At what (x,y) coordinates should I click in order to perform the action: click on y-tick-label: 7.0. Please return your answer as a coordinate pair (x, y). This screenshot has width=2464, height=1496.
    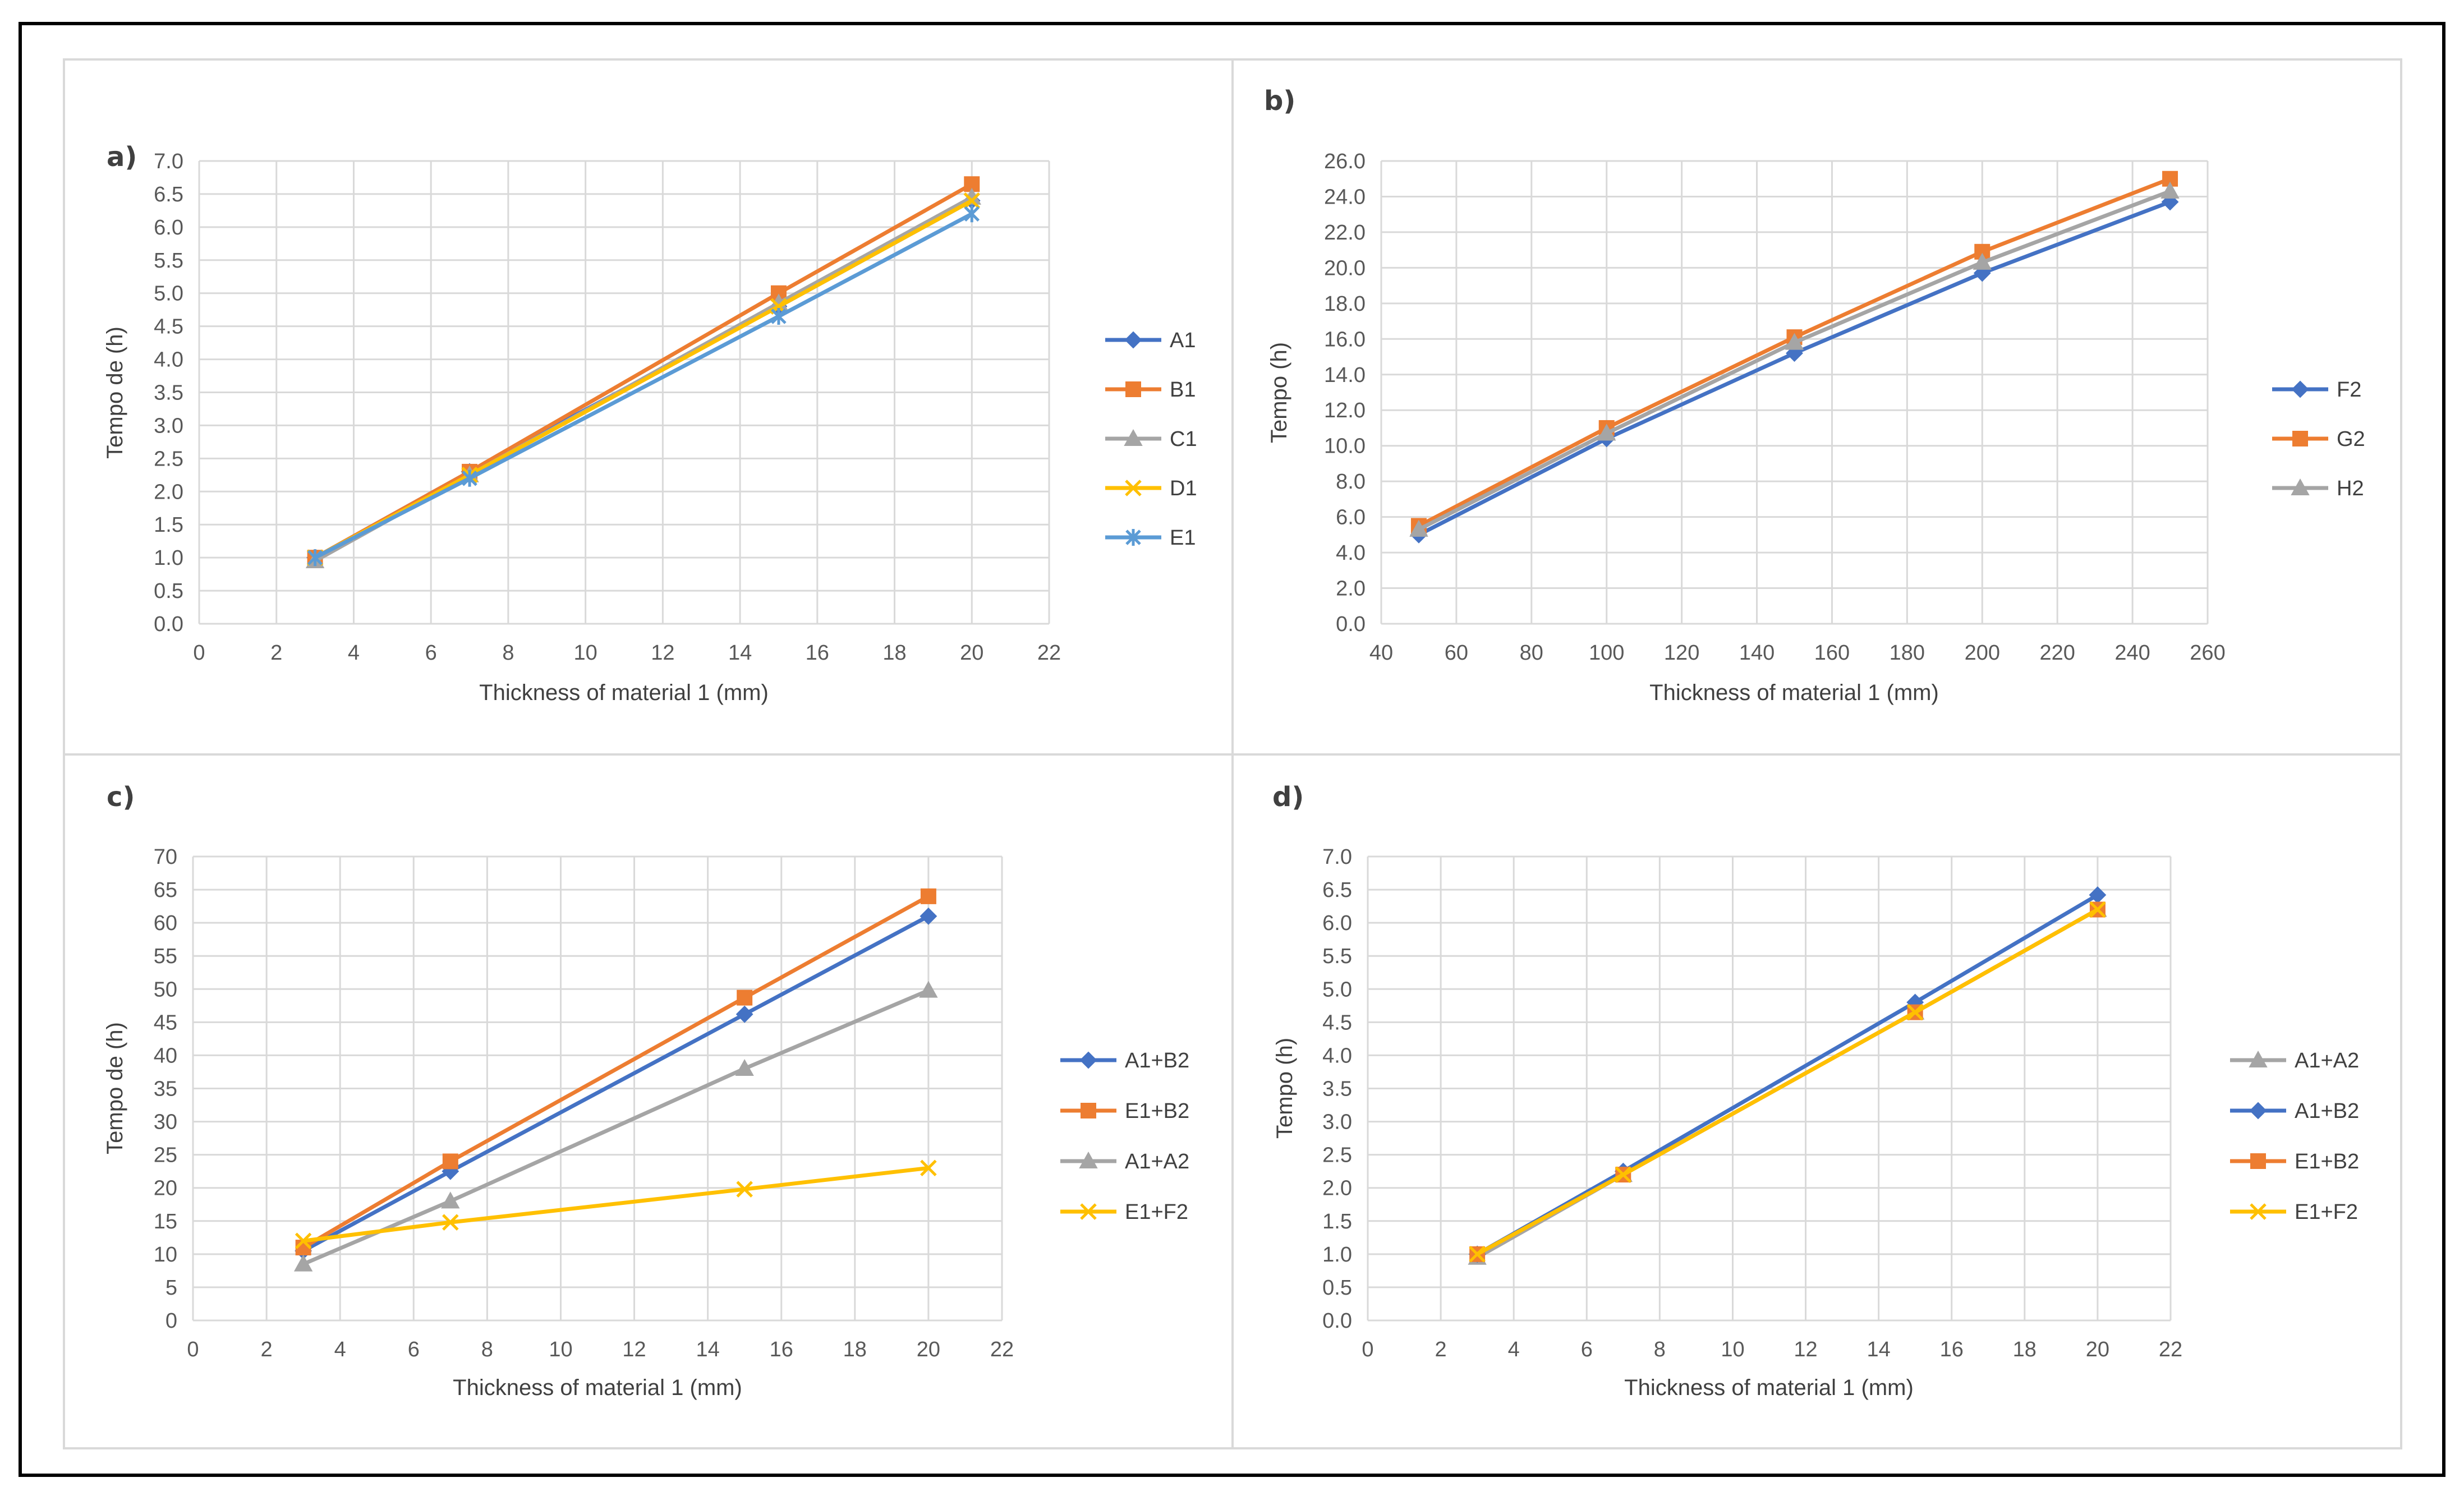
    Looking at the image, I should click on (168, 162).